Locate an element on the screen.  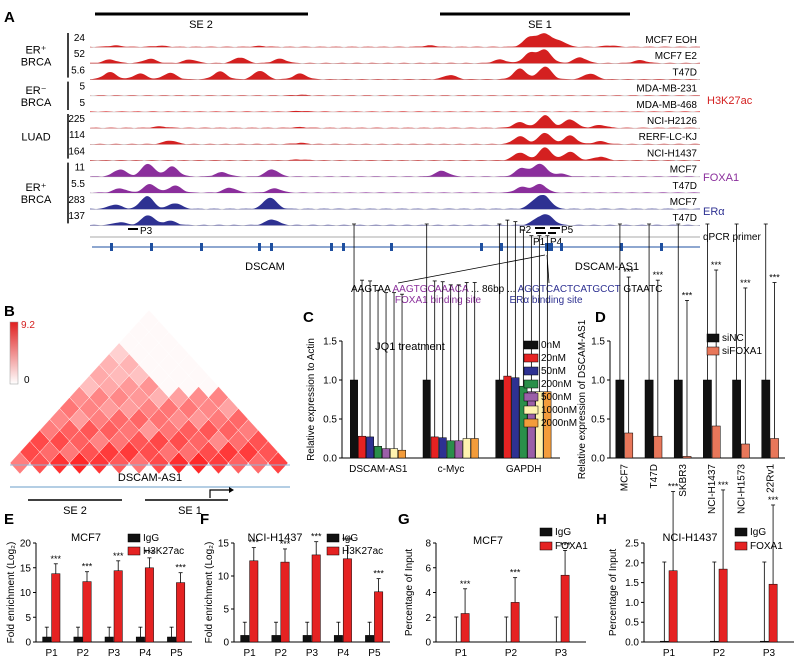
legend-label: 200nM is located at coordinates (556, 384).